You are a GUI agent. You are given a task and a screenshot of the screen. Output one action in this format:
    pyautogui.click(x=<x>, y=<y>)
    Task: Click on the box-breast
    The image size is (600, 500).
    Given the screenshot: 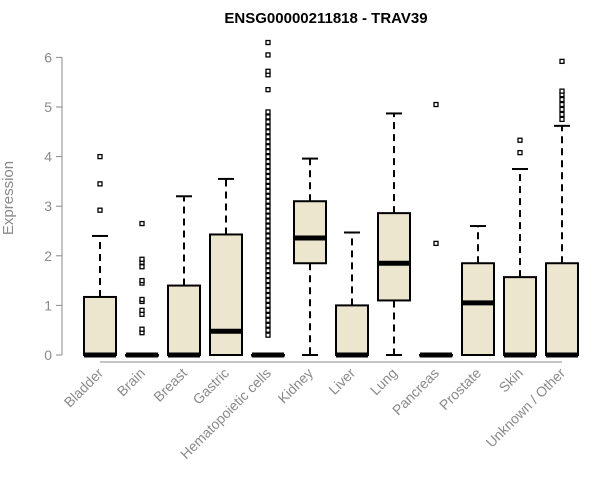 What is the action you would take?
    pyautogui.click(x=184, y=276)
    